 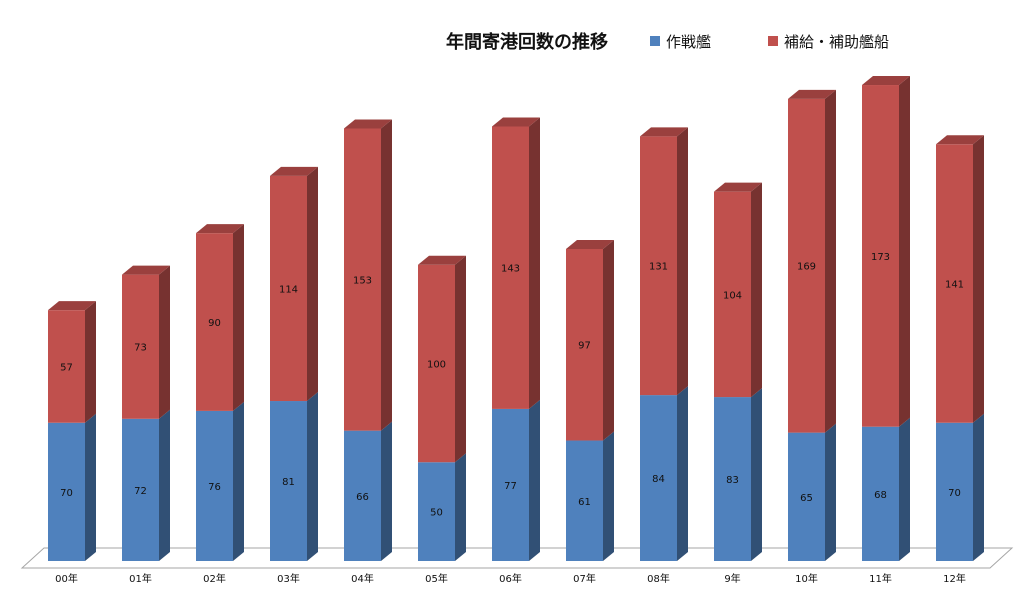 What do you see at coordinates (738, 474) in the screenshot?
I see `bar-9-series-0: 83` at bounding box center [738, 474].